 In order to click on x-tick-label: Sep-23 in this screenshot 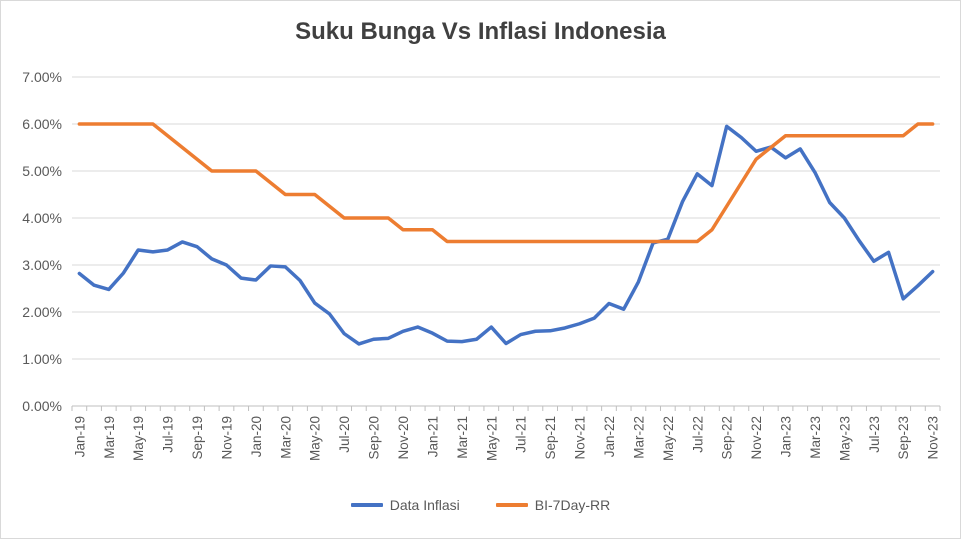, I will do `click(903, 438)`.